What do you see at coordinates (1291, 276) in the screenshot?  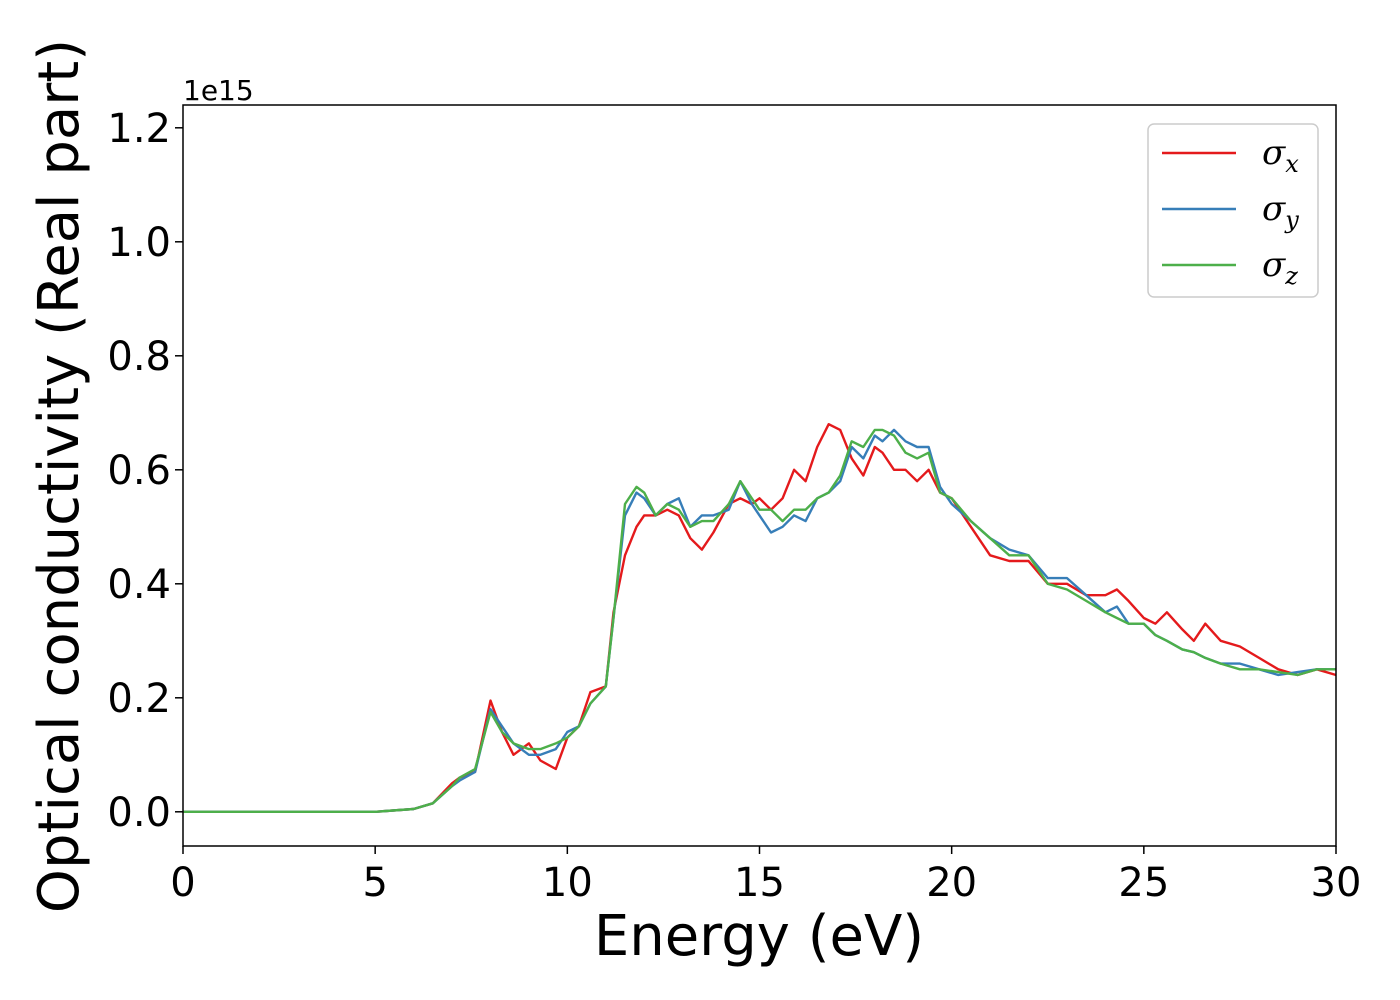 I see `legend-subscript: z` at bounding box center [1291, 276].